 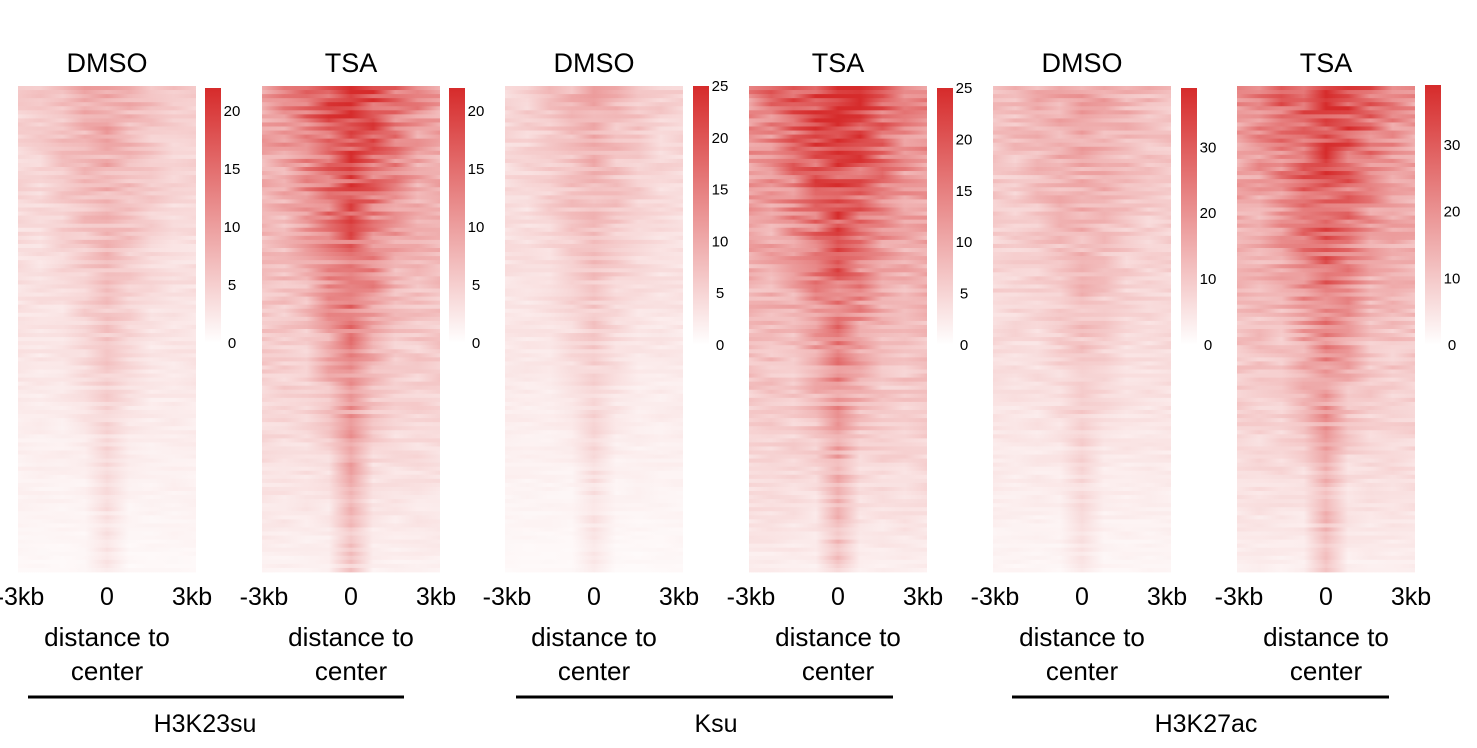 What do you see at coordinates (1326, 63) in the screenshot?
I see `panel-title: TSA` at bounding box center [1326, 63].